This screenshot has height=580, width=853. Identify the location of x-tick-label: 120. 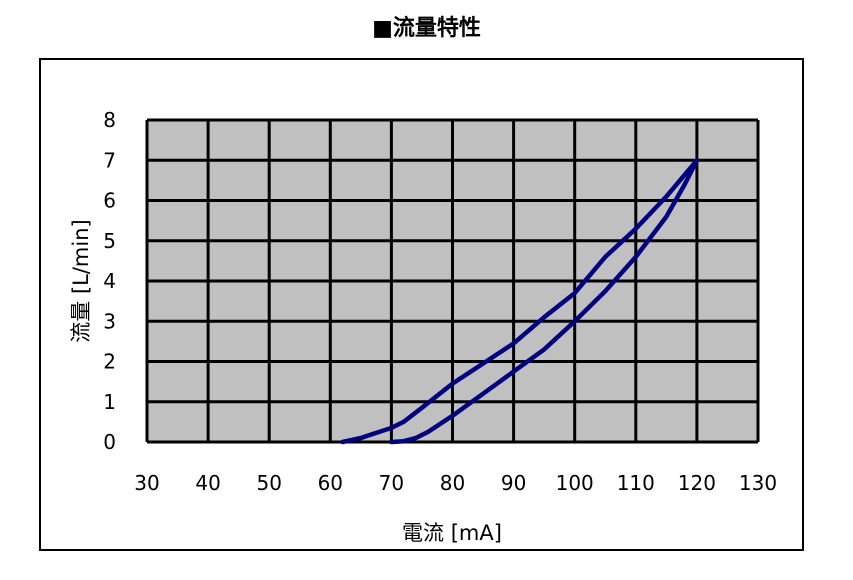
(697, 483).